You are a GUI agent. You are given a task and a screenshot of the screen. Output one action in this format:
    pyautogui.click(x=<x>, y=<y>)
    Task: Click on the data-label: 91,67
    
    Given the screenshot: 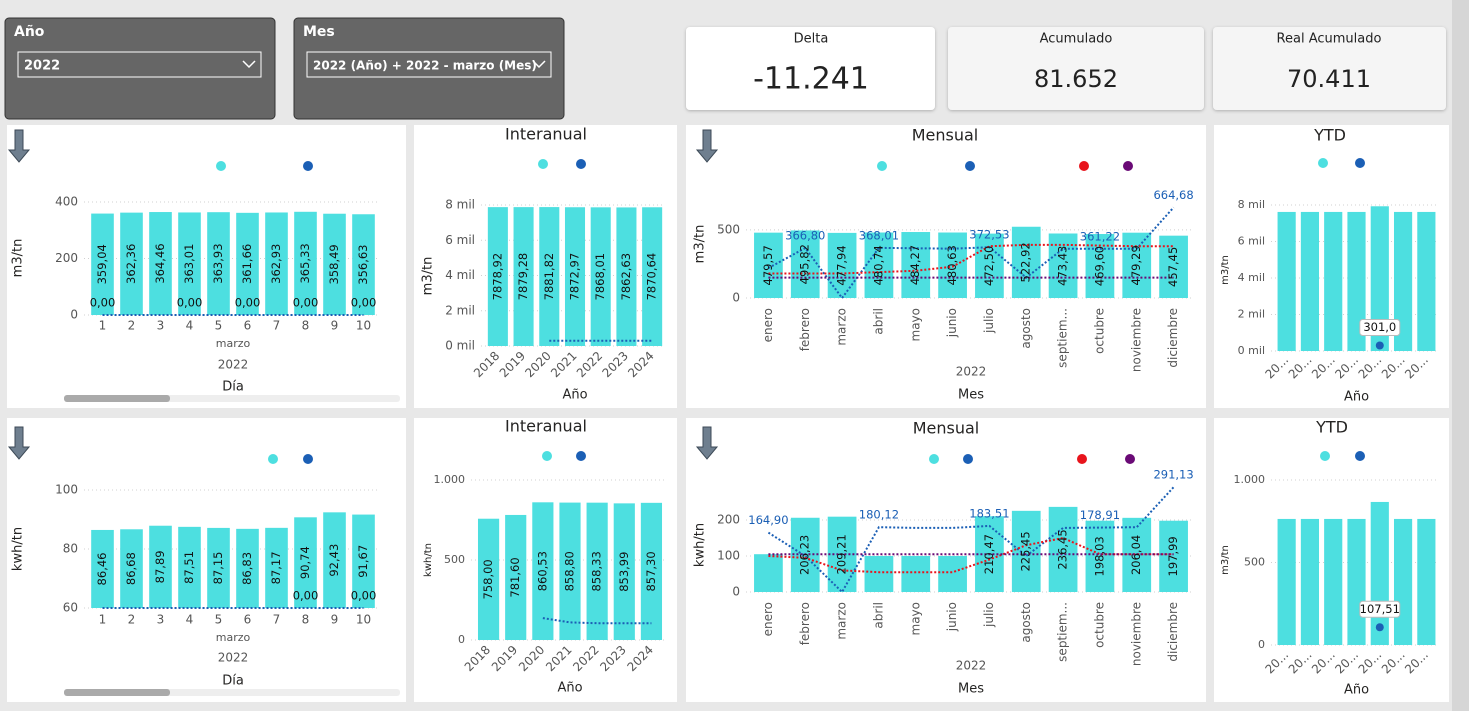 What is the action you would take?
    pyautogui.click(x=363, y=561)
    